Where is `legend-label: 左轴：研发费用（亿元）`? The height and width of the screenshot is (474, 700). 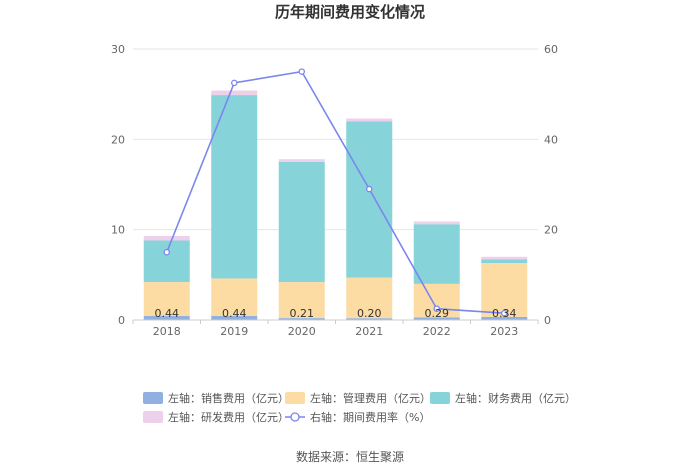 legend-label: 左轴：研发费用（亿元） is located at coordinates (228, 417).